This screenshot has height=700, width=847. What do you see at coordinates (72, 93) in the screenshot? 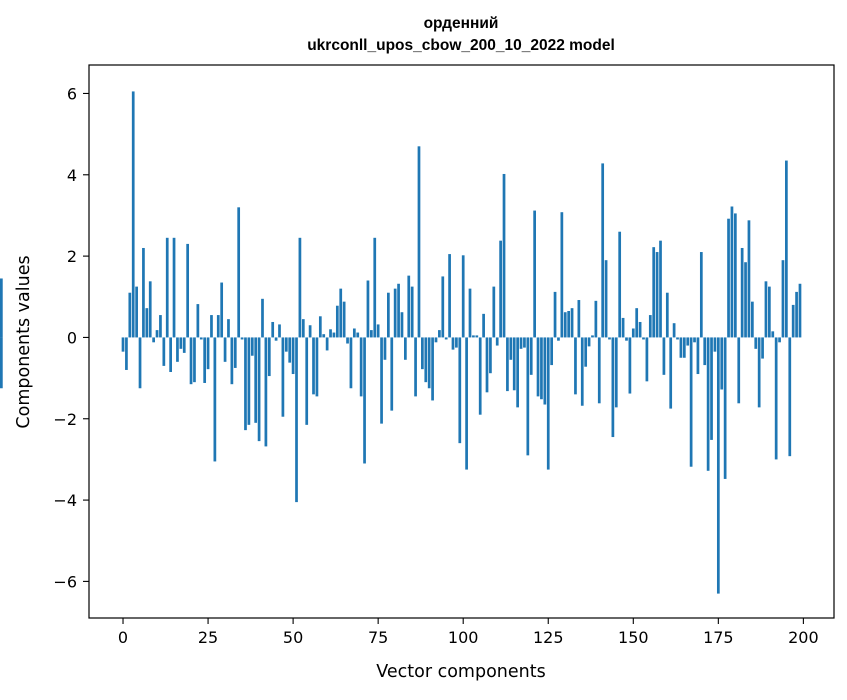
I see `y-tick-label: 6` at bounding box center [72, 93].